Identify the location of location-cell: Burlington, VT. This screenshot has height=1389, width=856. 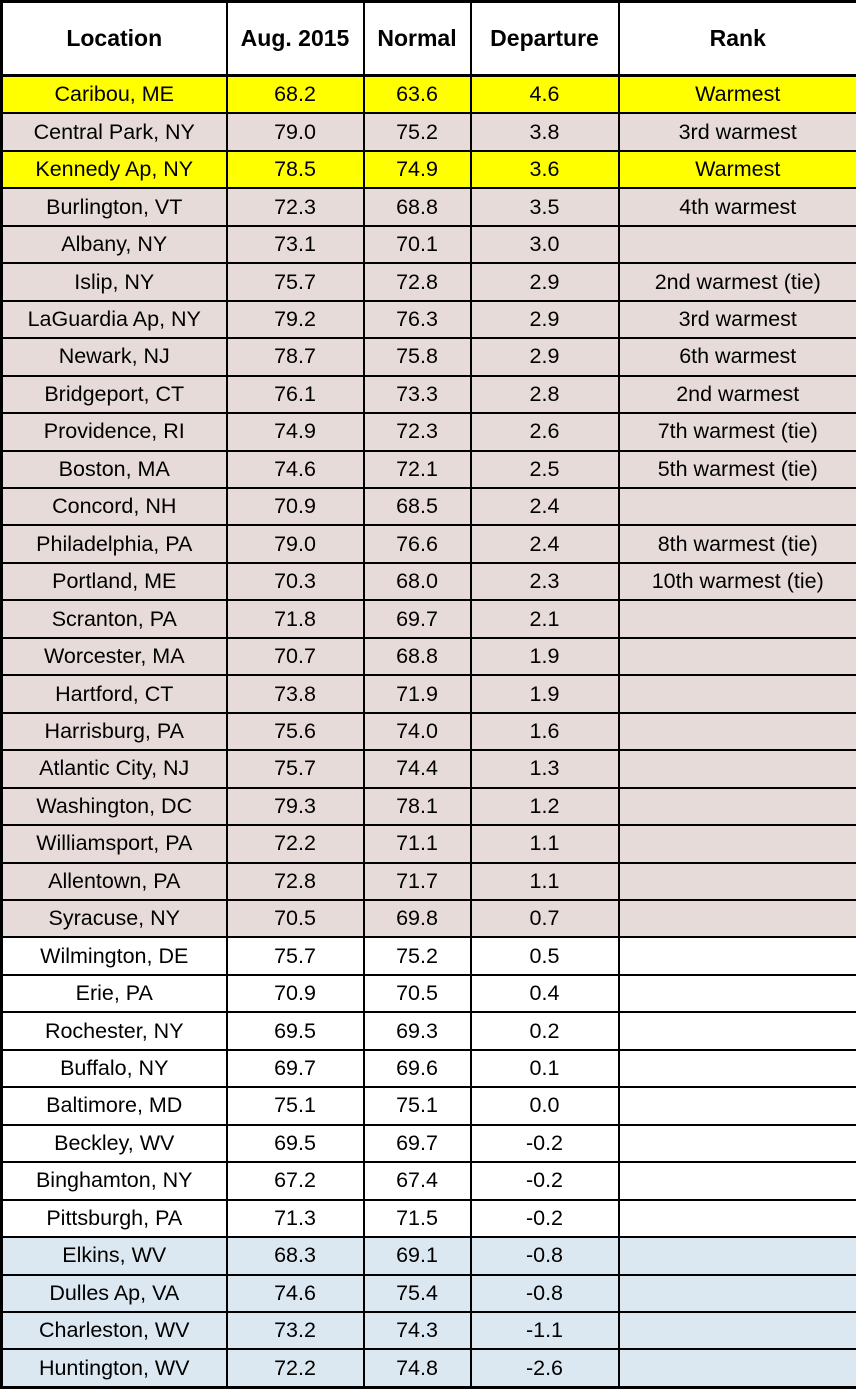
(114, 207).